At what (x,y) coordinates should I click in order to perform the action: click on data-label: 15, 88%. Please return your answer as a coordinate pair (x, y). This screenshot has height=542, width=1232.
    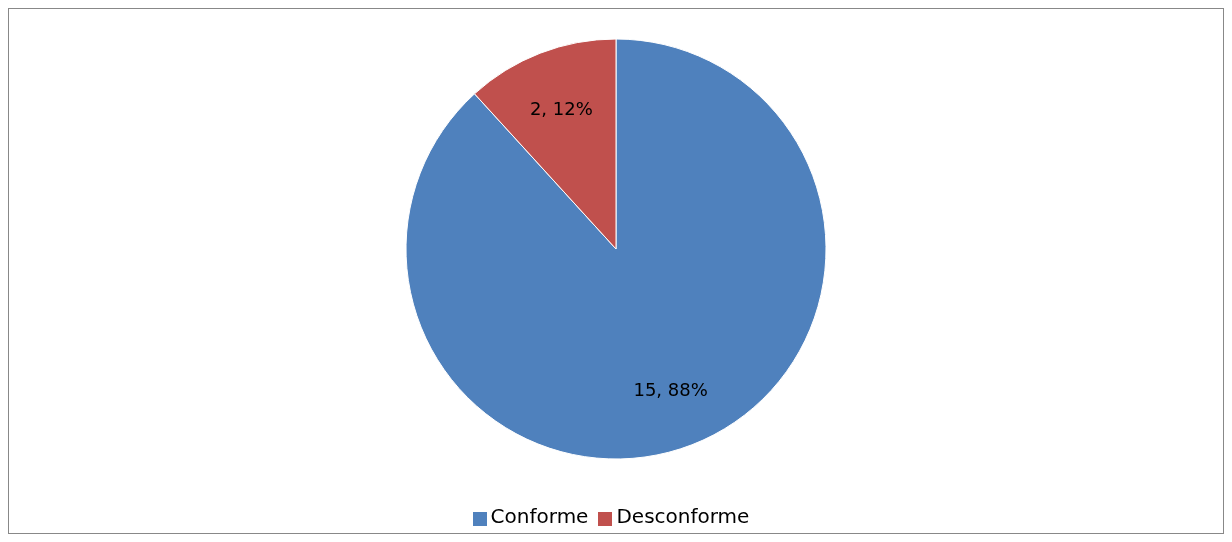
    Looking at the image, I should click on (670, 390).